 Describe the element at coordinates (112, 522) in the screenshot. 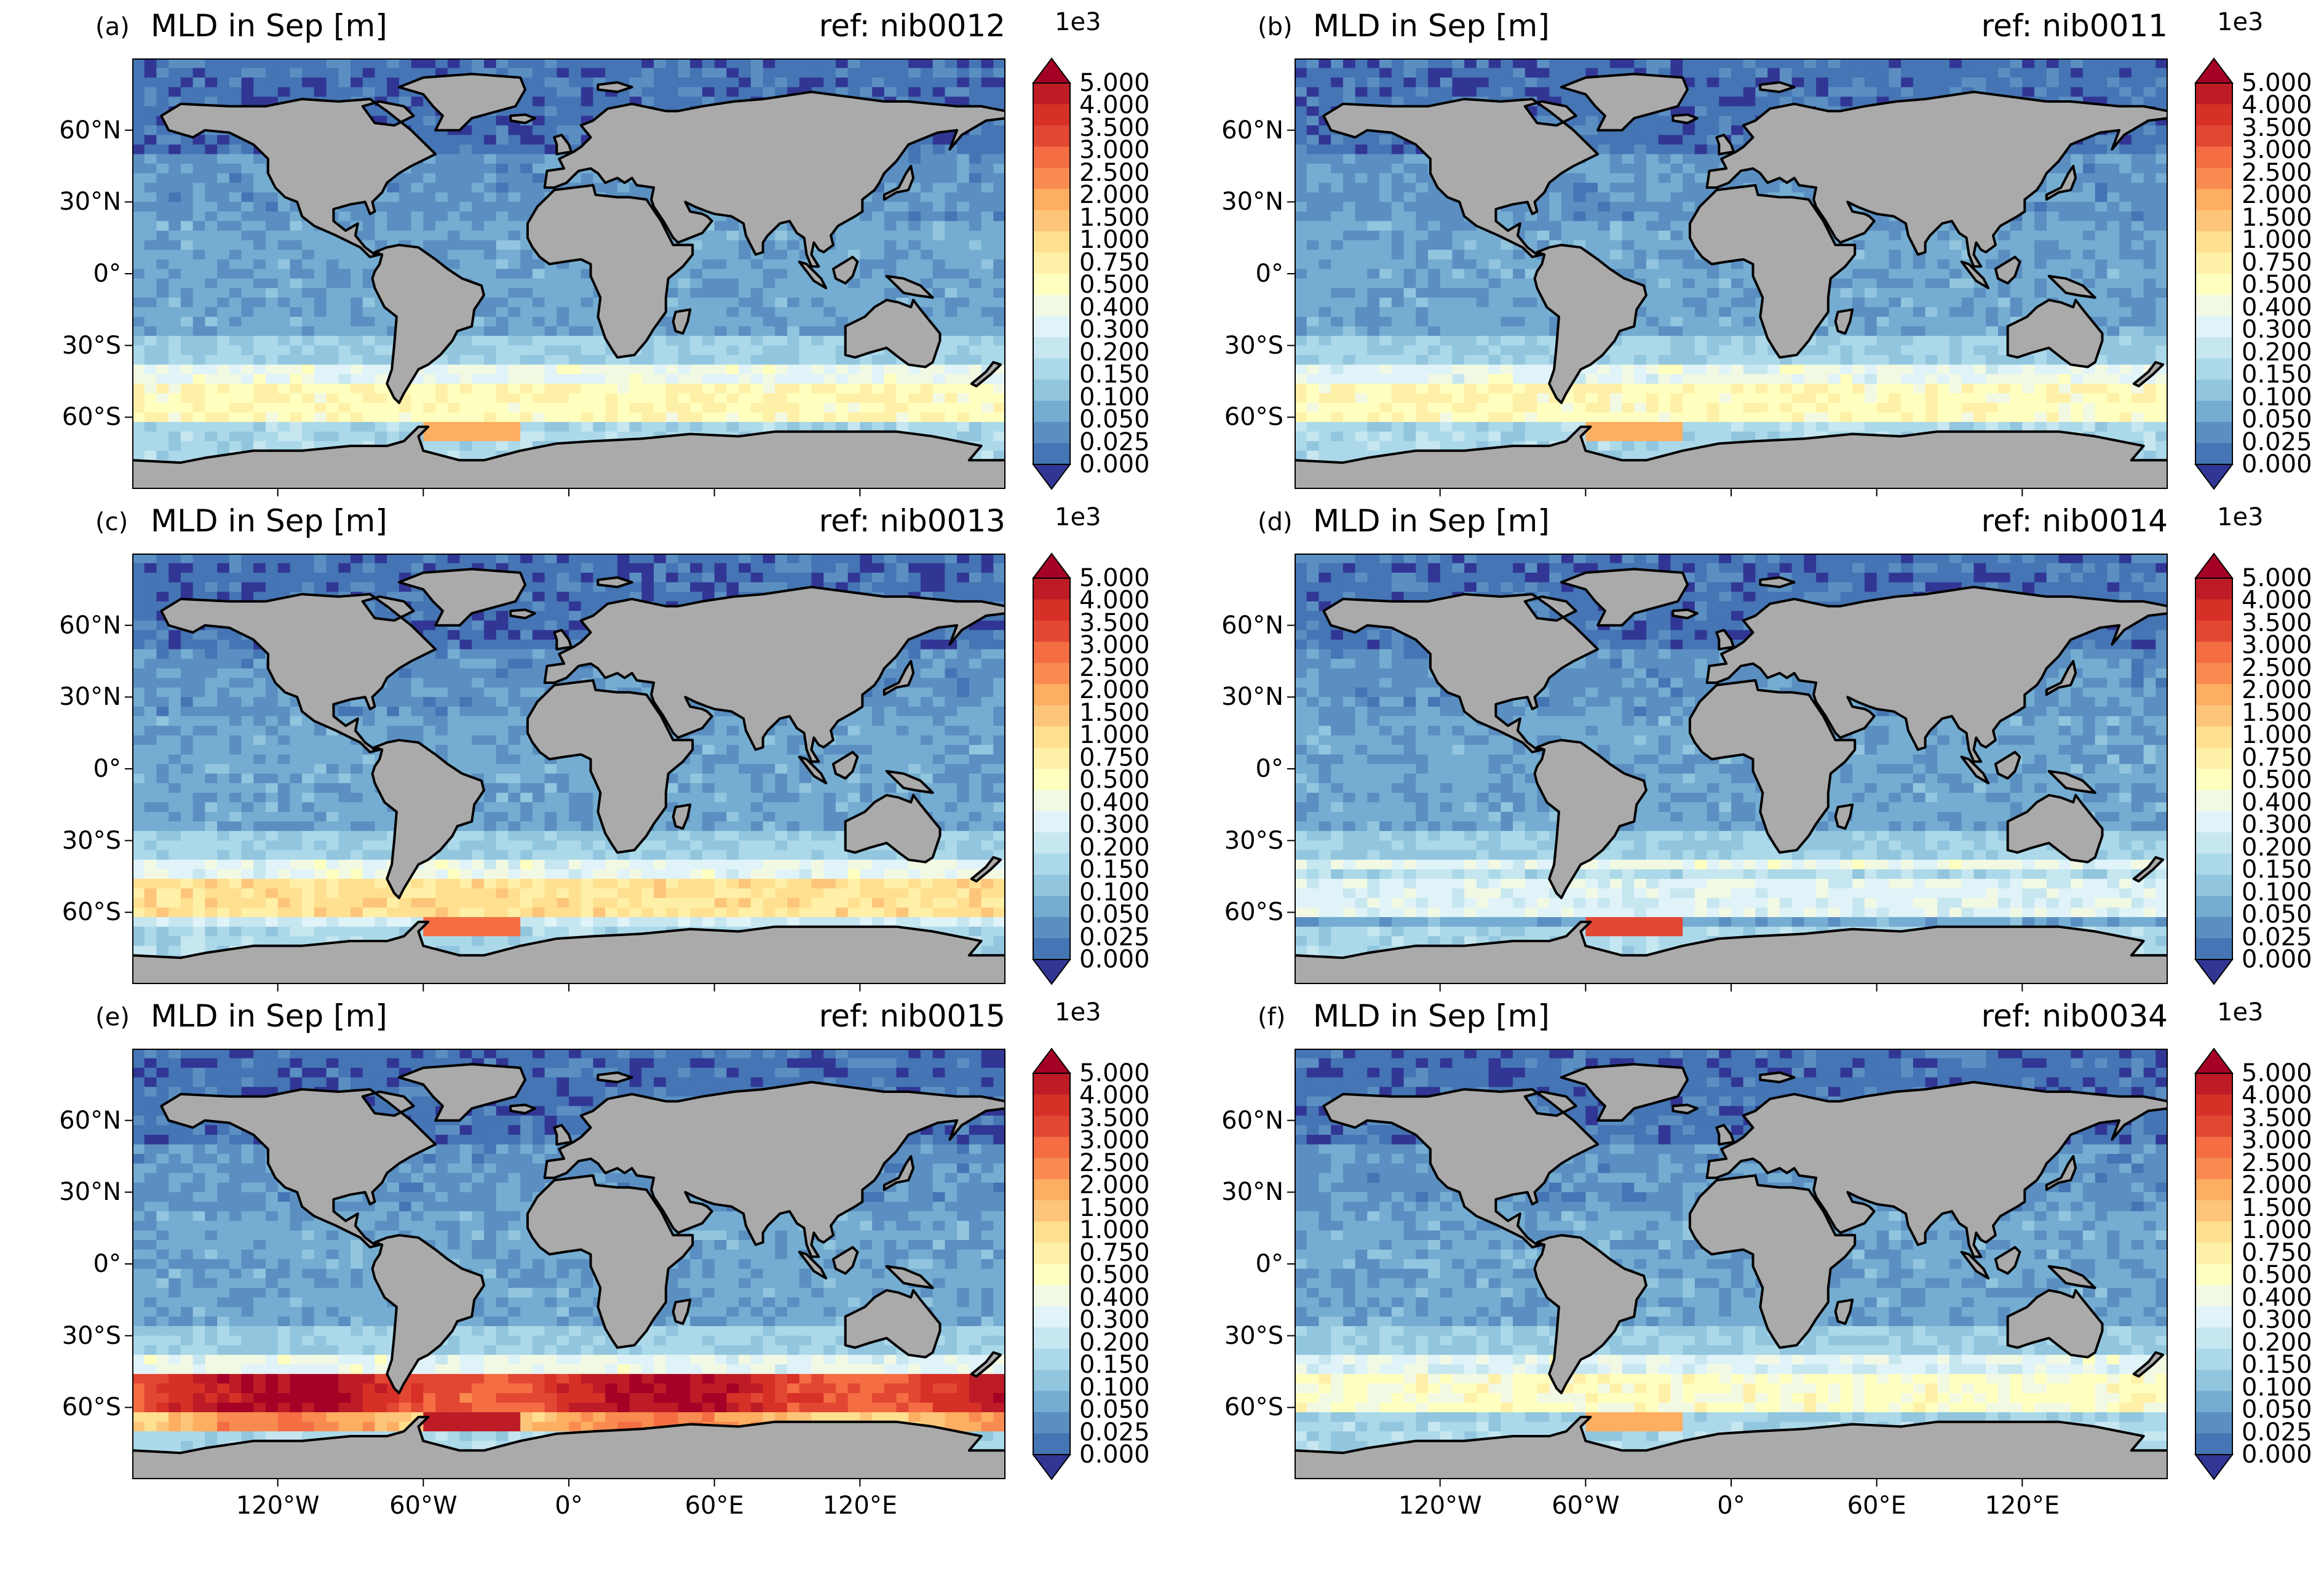

I see `panel-letter: (c)` at that location.